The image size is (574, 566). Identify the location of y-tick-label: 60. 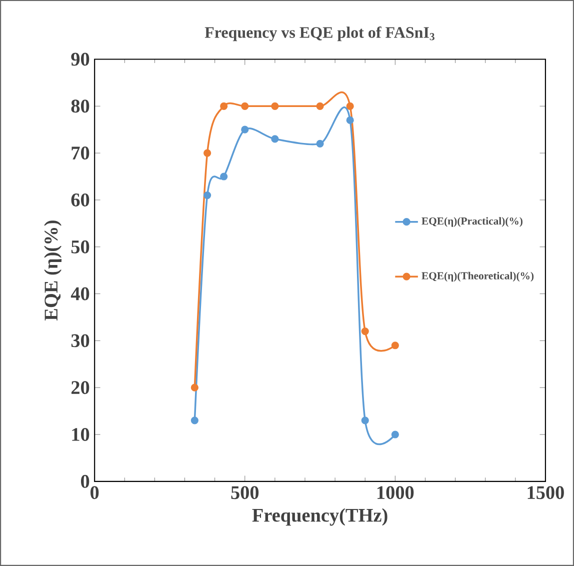
(80, 199).